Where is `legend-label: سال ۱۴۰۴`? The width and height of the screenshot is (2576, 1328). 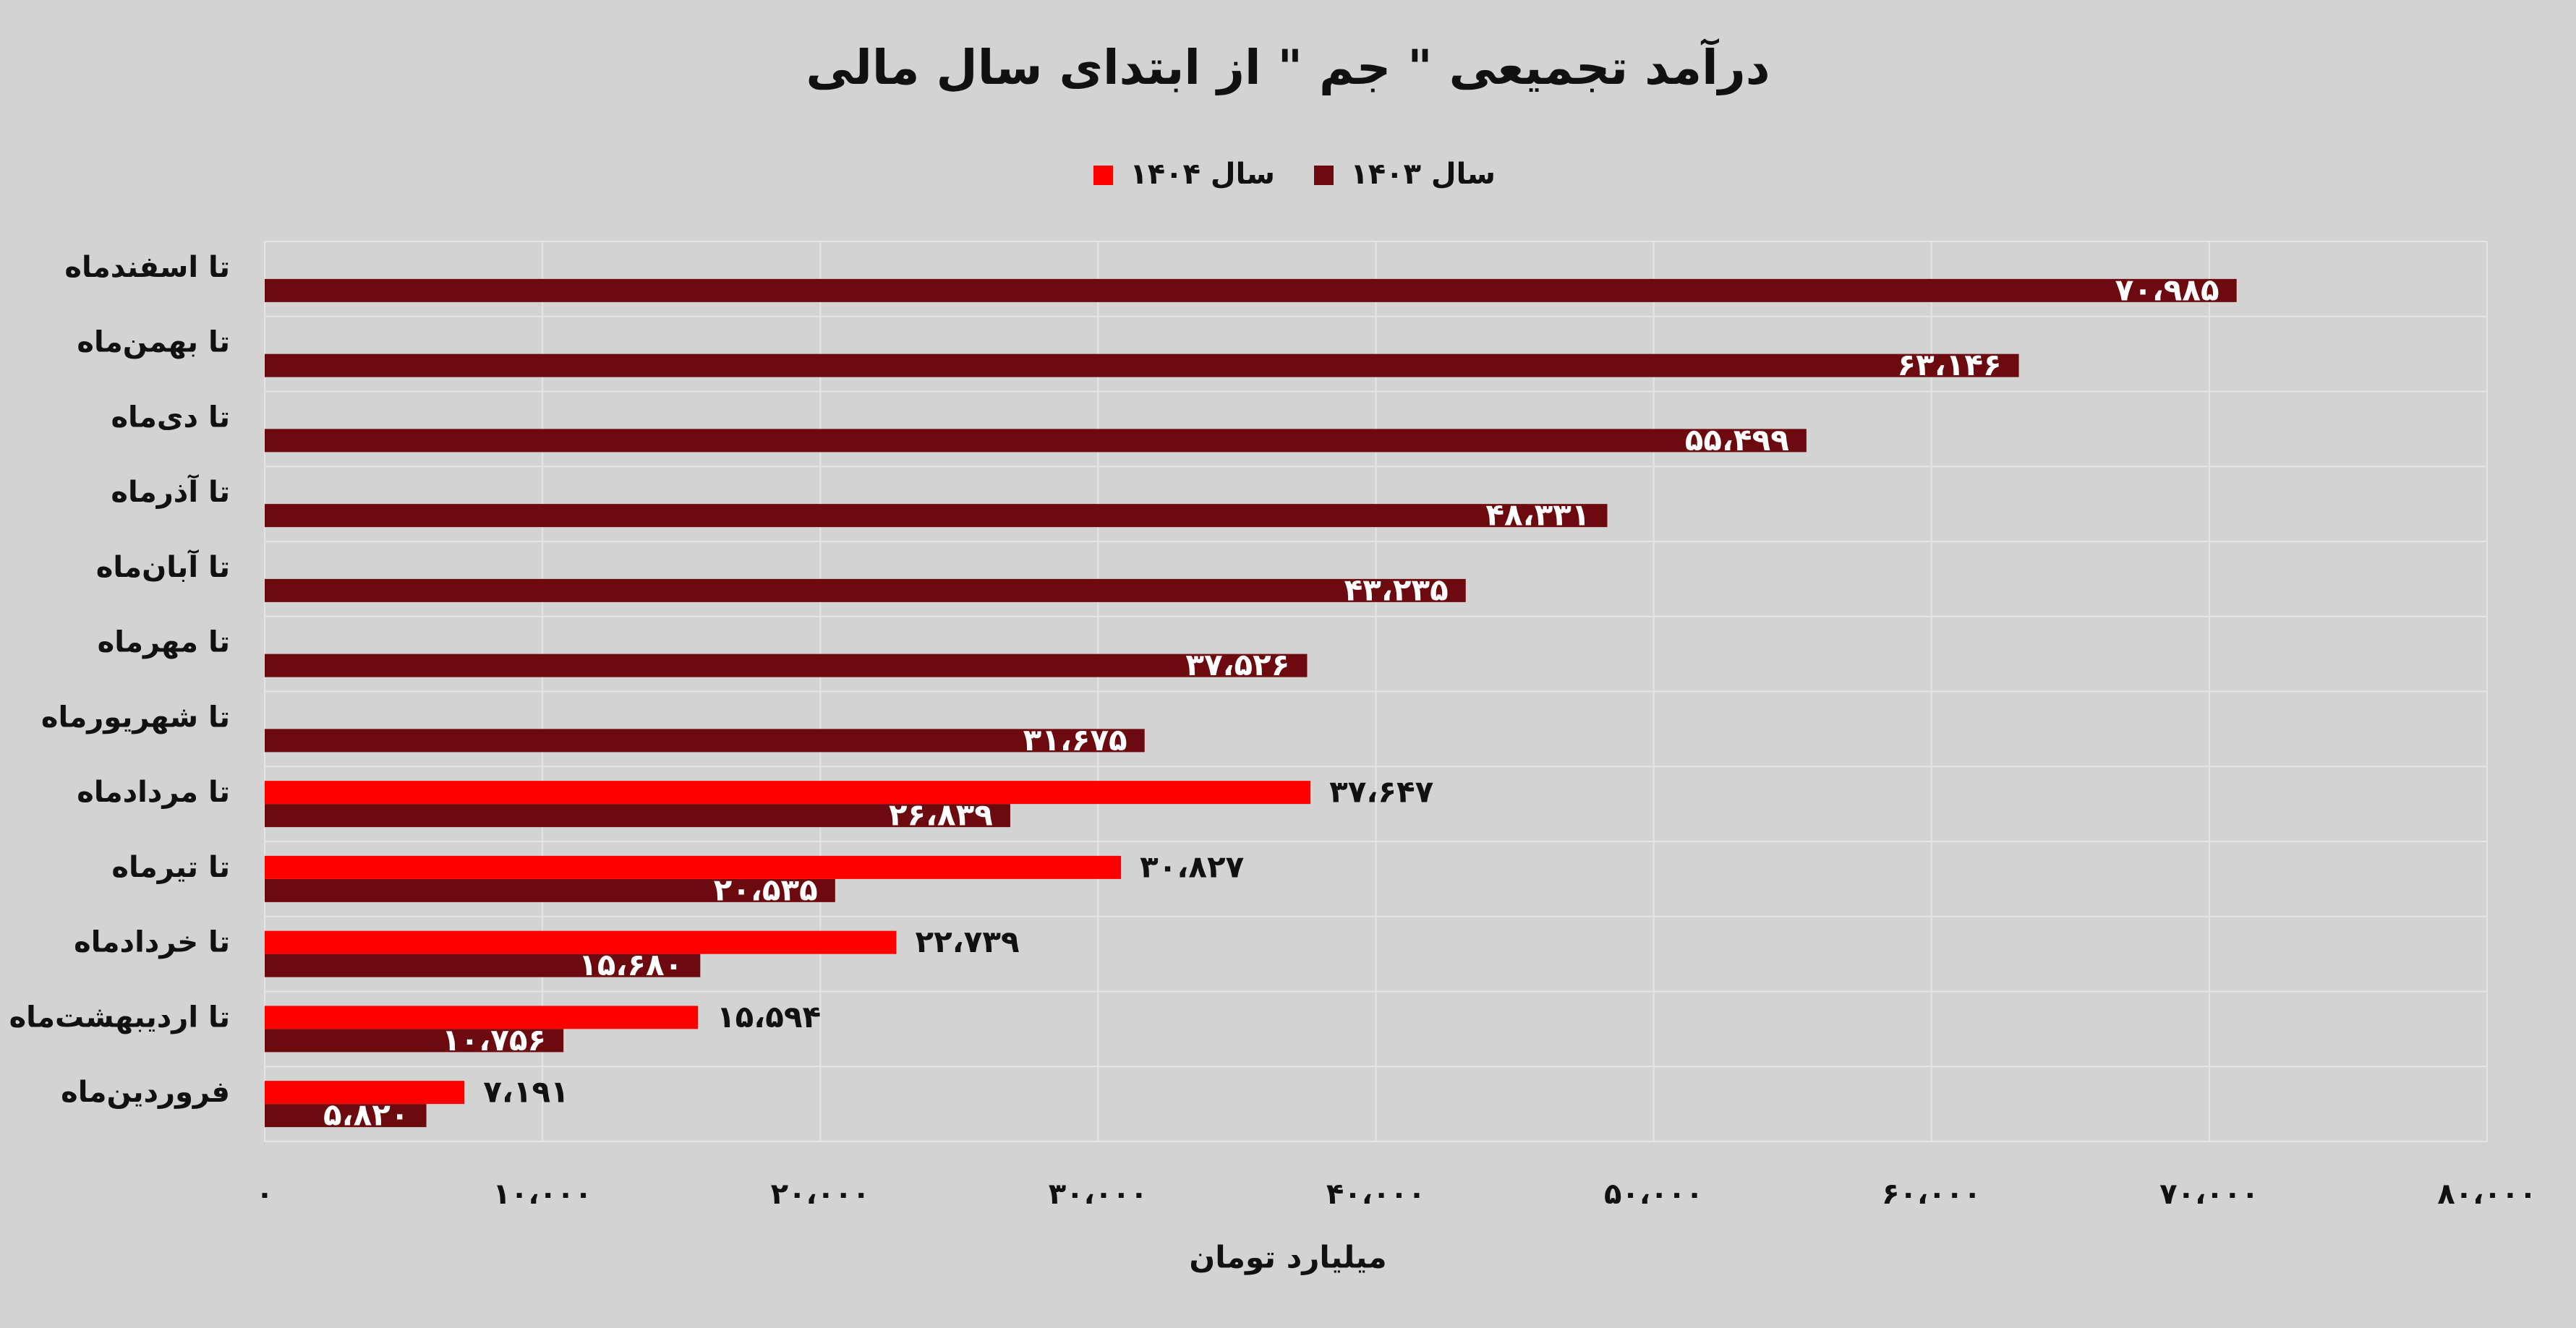 legend-label: سال ۱۴۰۴ is located at coordinates (1202, 174).